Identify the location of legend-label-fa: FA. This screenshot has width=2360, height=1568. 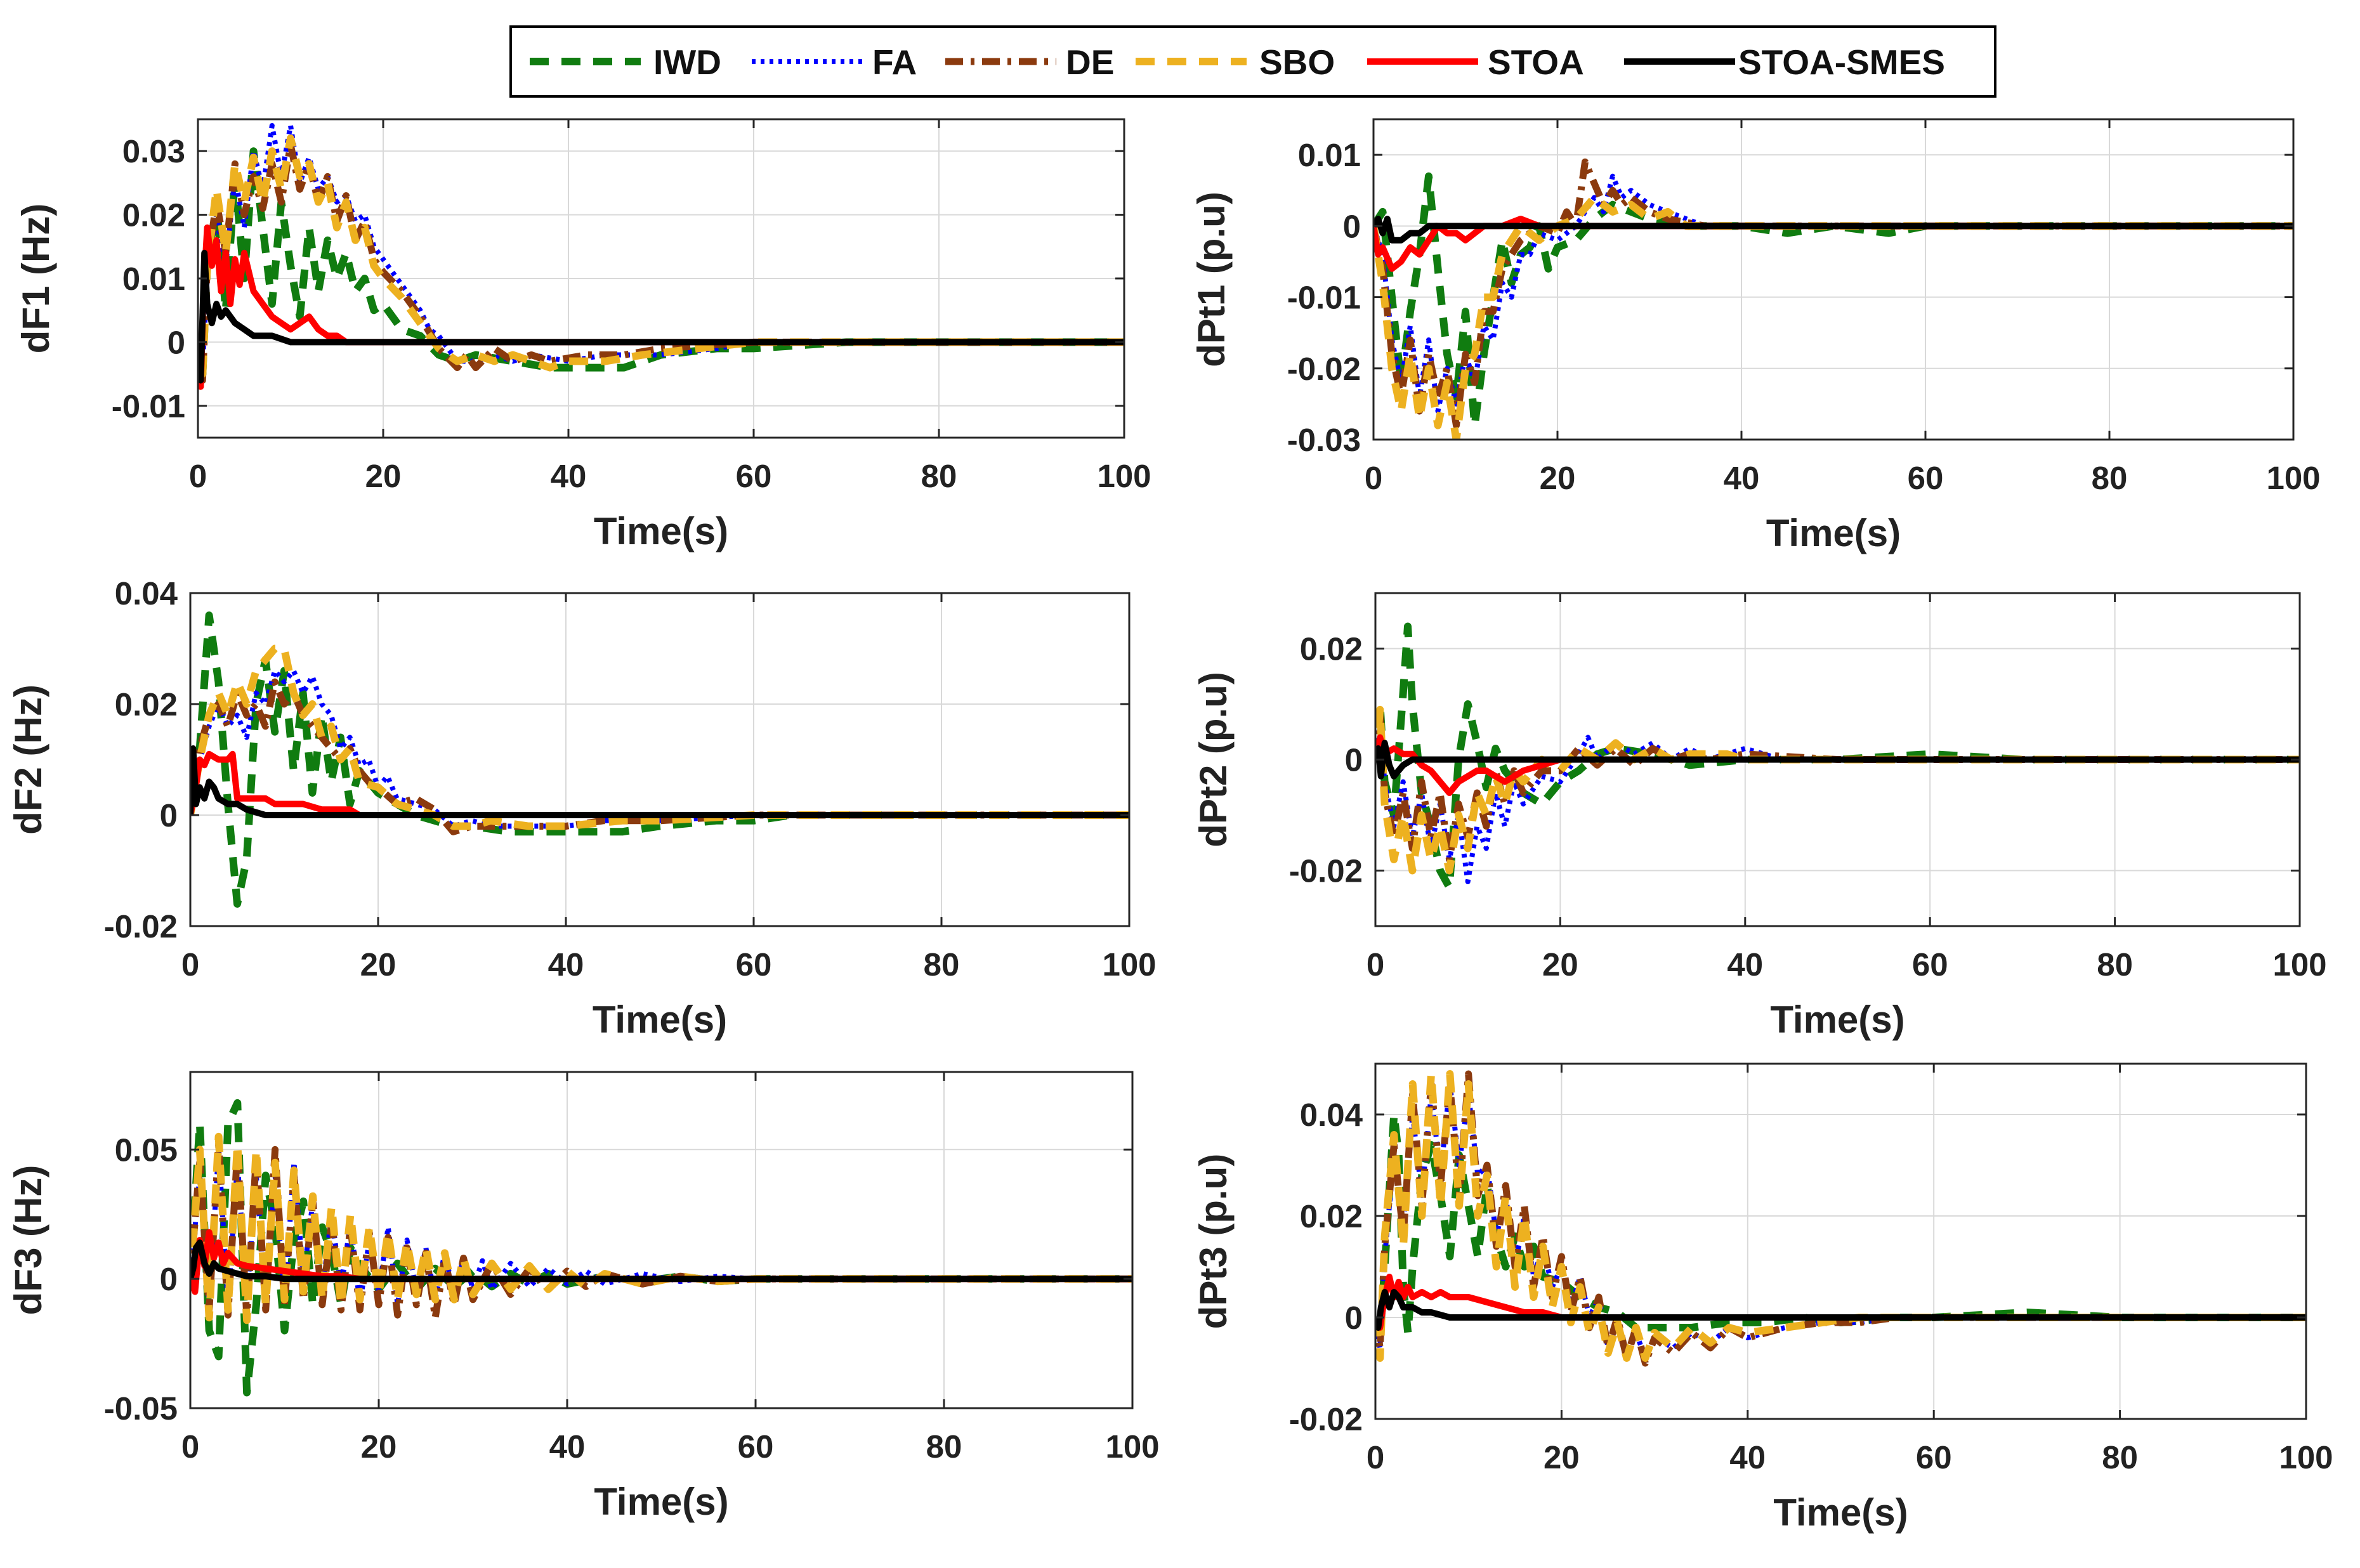
(894, 62).